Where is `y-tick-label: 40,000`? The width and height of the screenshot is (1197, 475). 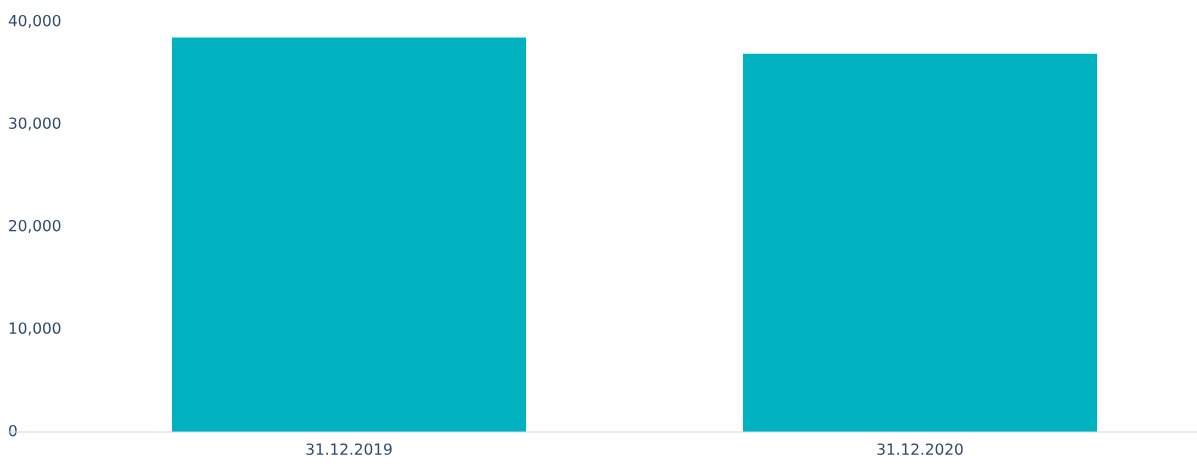
y-tick-label: 40,000 is located at coordinates (34, 21).